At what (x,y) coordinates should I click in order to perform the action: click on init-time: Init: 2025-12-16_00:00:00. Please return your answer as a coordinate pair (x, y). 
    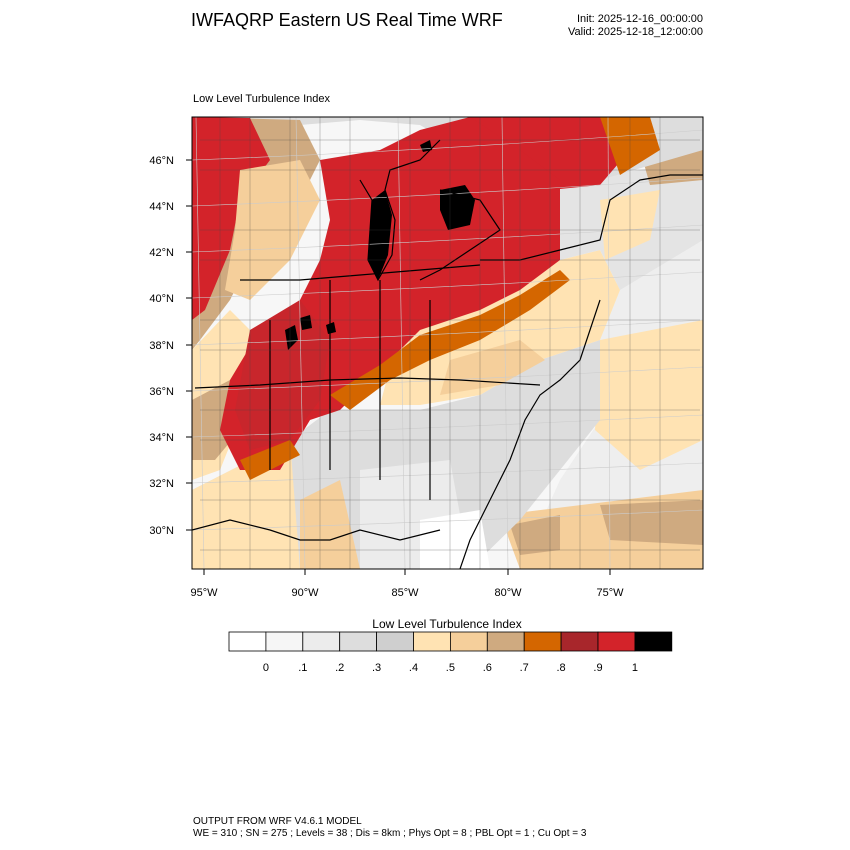
    Looking at the image, I should click on (640, 19).